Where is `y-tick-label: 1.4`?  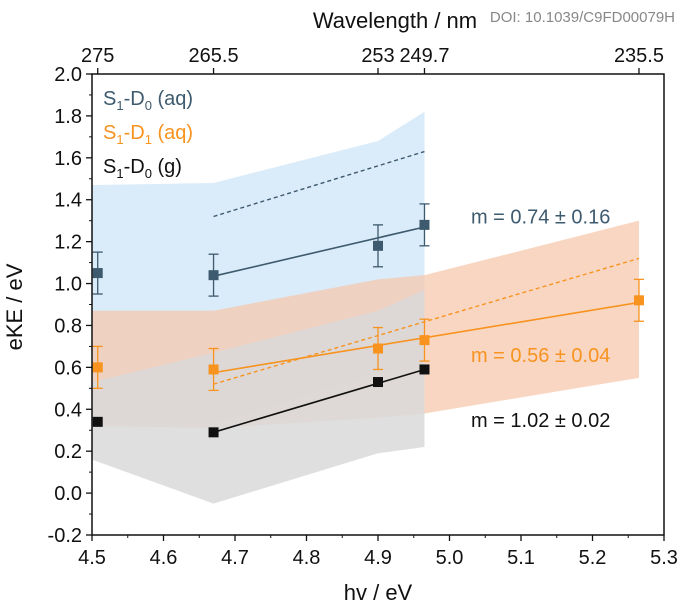 y-tick-label: 1.4 is located at coordinates (68, 201).